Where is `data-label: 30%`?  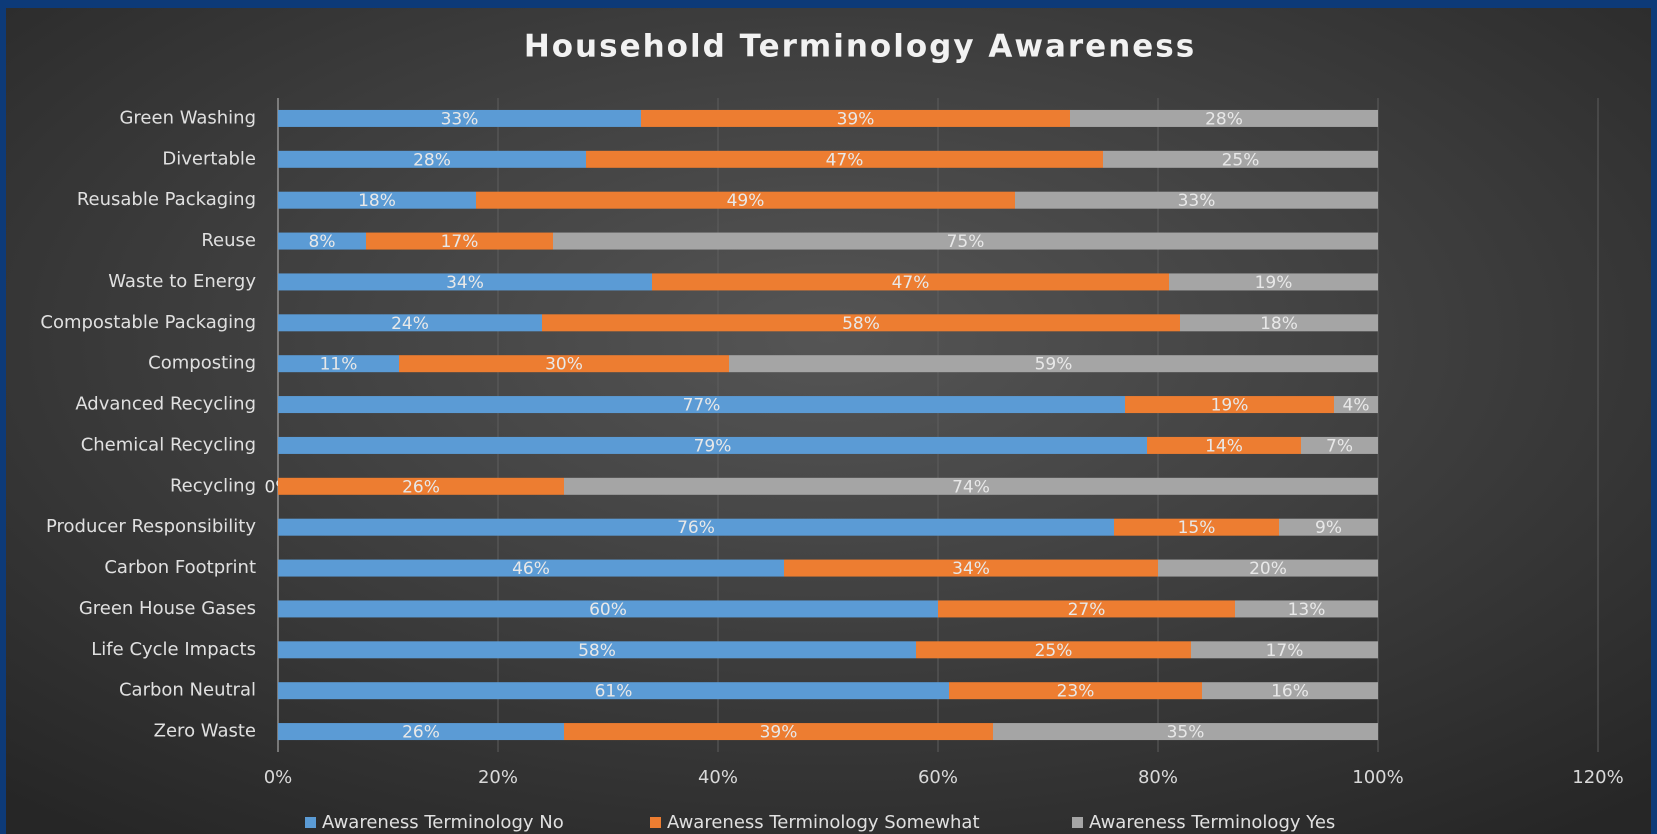
data-label: 30% is located at coordinates (564, 365).